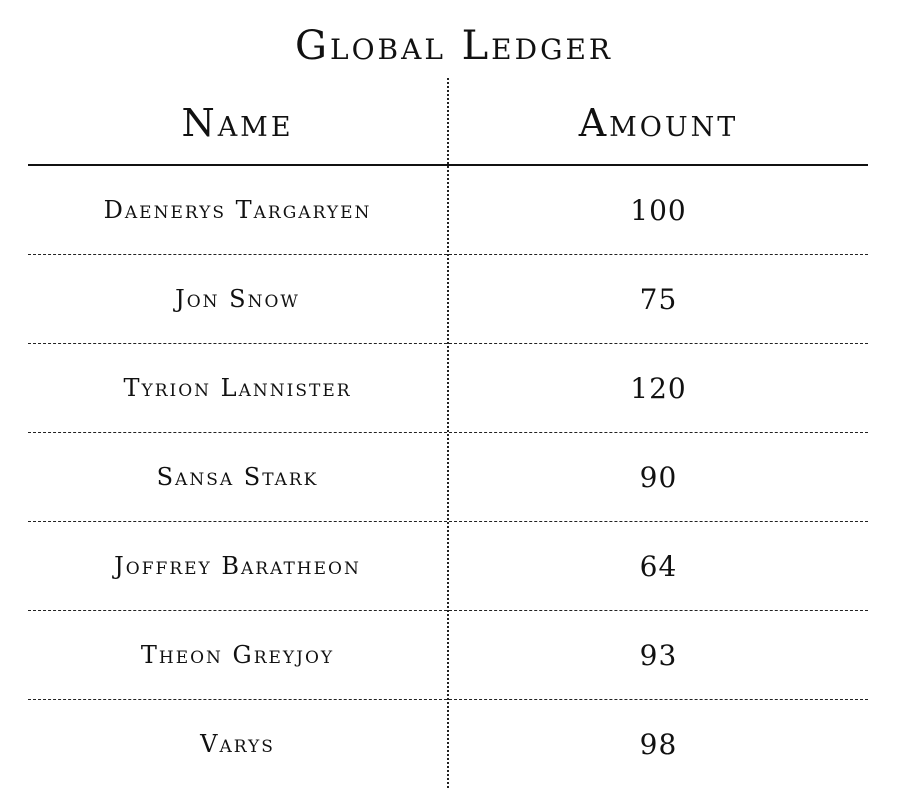 The image size is (908, 812). What do you see at coordinates (237, 744) in the screenshot?
I see `cell-name: Varys` at bounding box center [237, 744].